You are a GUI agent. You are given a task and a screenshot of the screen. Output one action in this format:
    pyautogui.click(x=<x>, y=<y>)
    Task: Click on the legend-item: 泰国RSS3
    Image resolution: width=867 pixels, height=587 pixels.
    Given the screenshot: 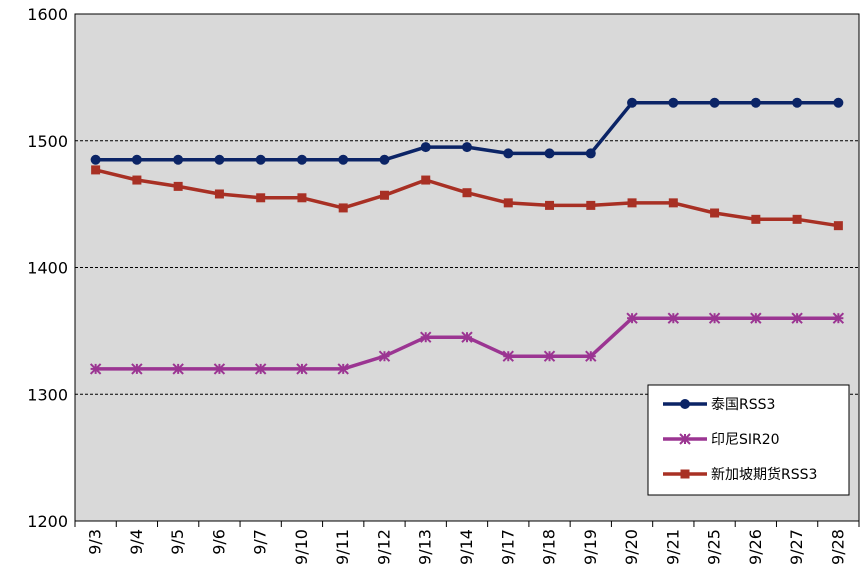 What is the action you would take?
    pyautogui.click(x=719, y=405)
    